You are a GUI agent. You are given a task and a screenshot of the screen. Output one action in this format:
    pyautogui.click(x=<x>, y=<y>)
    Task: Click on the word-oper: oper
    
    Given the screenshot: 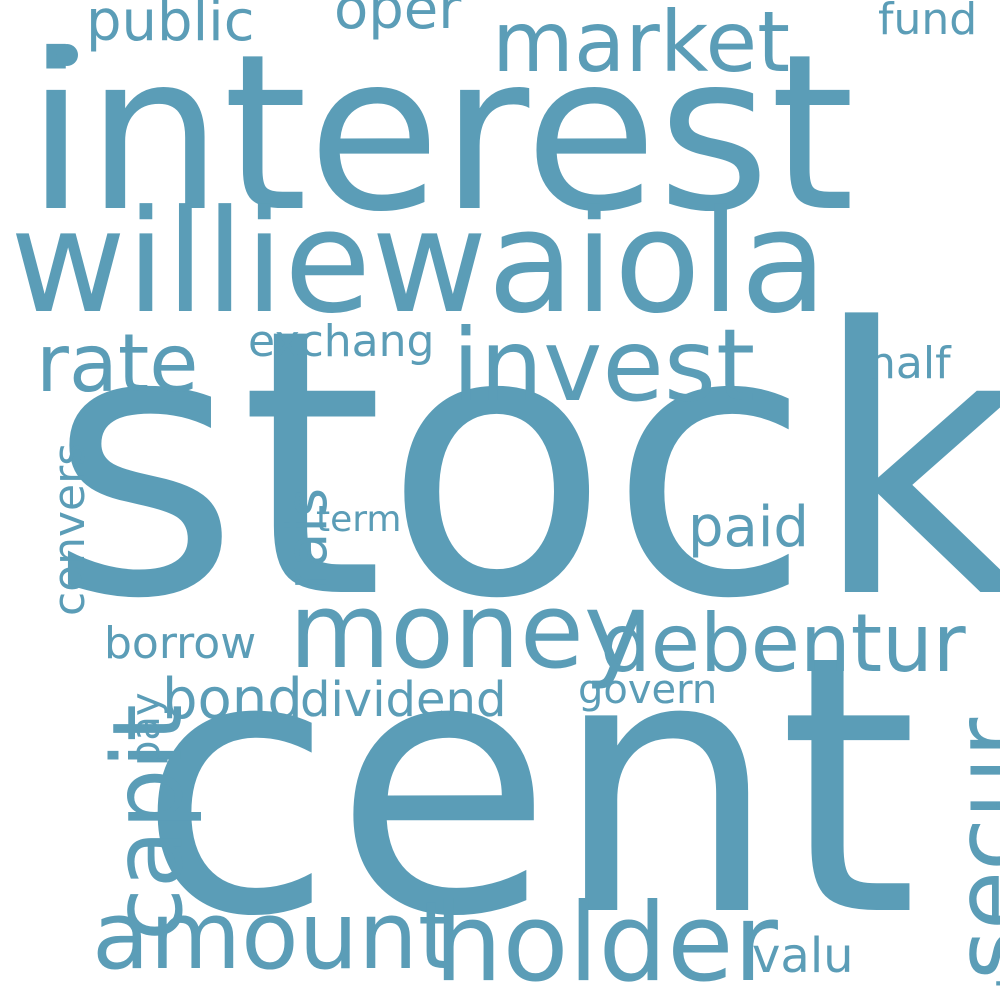 What is the action you would take?
    pyautogui.click(x=398, y=21)
    